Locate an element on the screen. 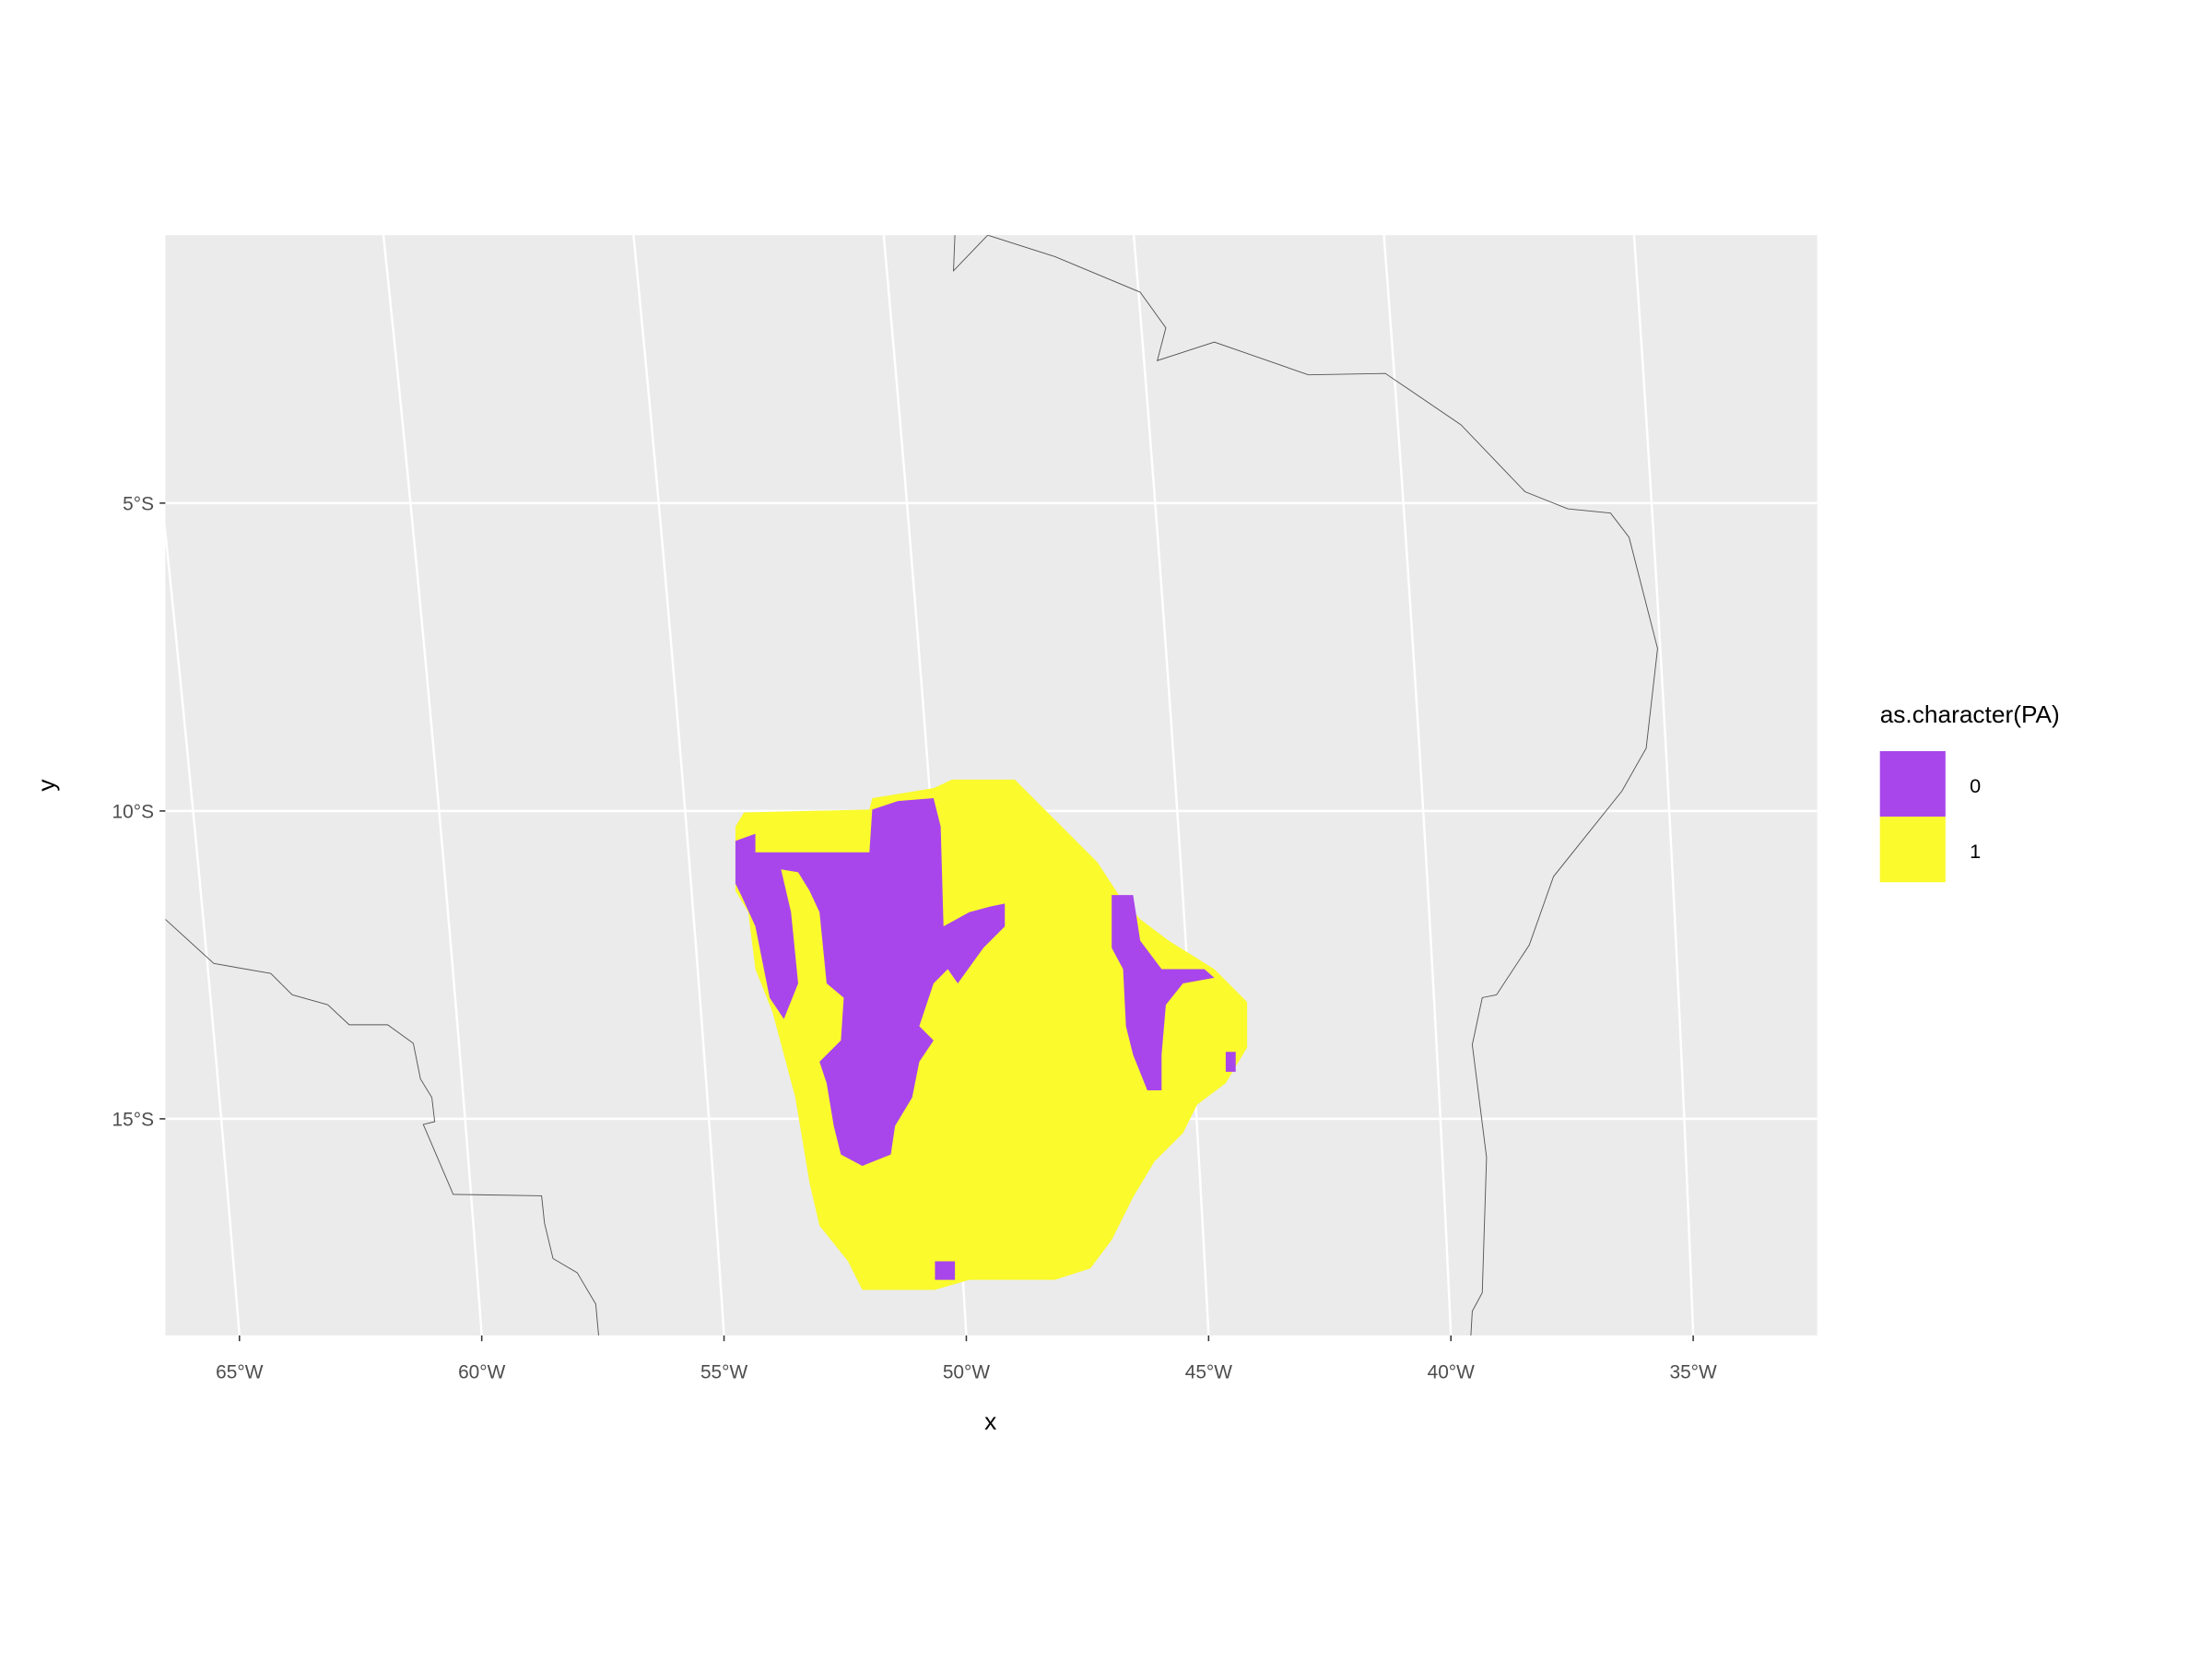  raster is located at coordinates (991, 1034).